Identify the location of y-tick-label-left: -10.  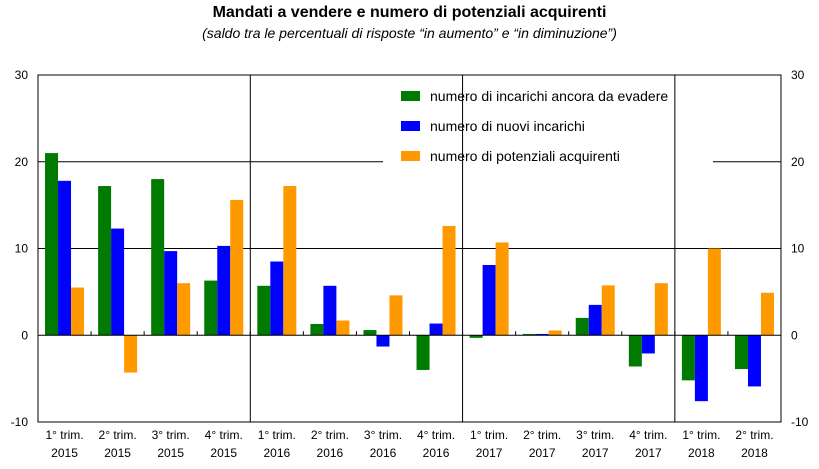
(20, 422).